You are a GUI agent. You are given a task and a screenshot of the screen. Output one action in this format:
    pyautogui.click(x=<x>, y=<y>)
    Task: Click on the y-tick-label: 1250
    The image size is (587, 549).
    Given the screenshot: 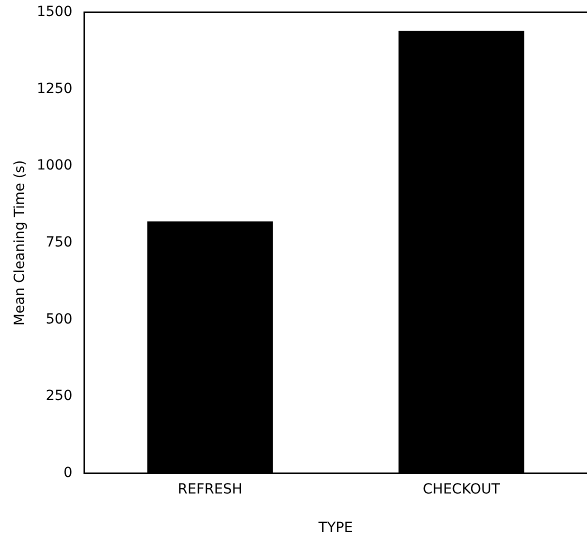 What is the action you would take?
    pyautogui.click(x=54, y=88)
    